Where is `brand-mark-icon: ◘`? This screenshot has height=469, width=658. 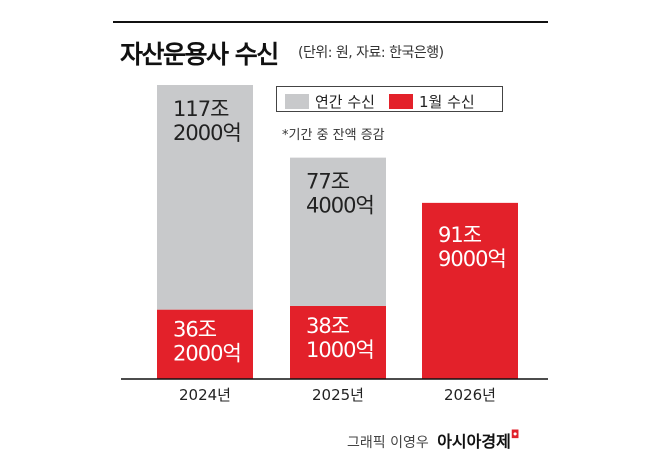 brand-mark-icon: ◘ is located at coordinates (515, 434).